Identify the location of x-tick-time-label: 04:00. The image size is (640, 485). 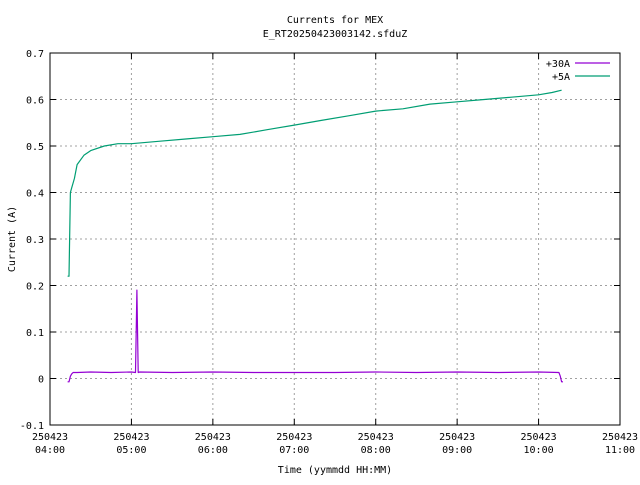
(50, 450).